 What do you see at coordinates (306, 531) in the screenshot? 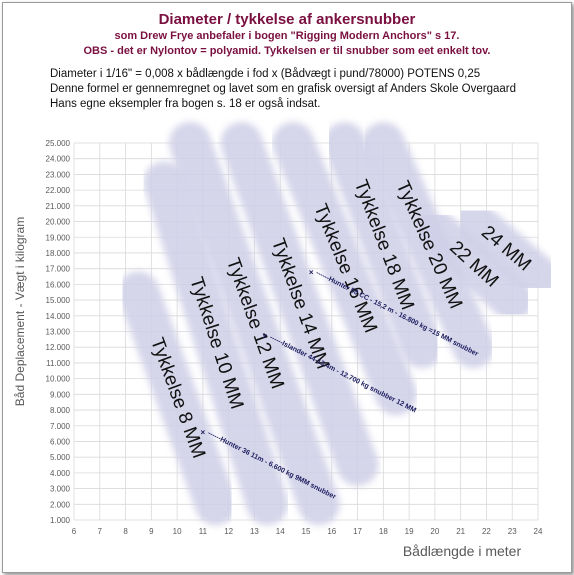
I see `x-tick-label: 15` at bounding box center [306, 531].